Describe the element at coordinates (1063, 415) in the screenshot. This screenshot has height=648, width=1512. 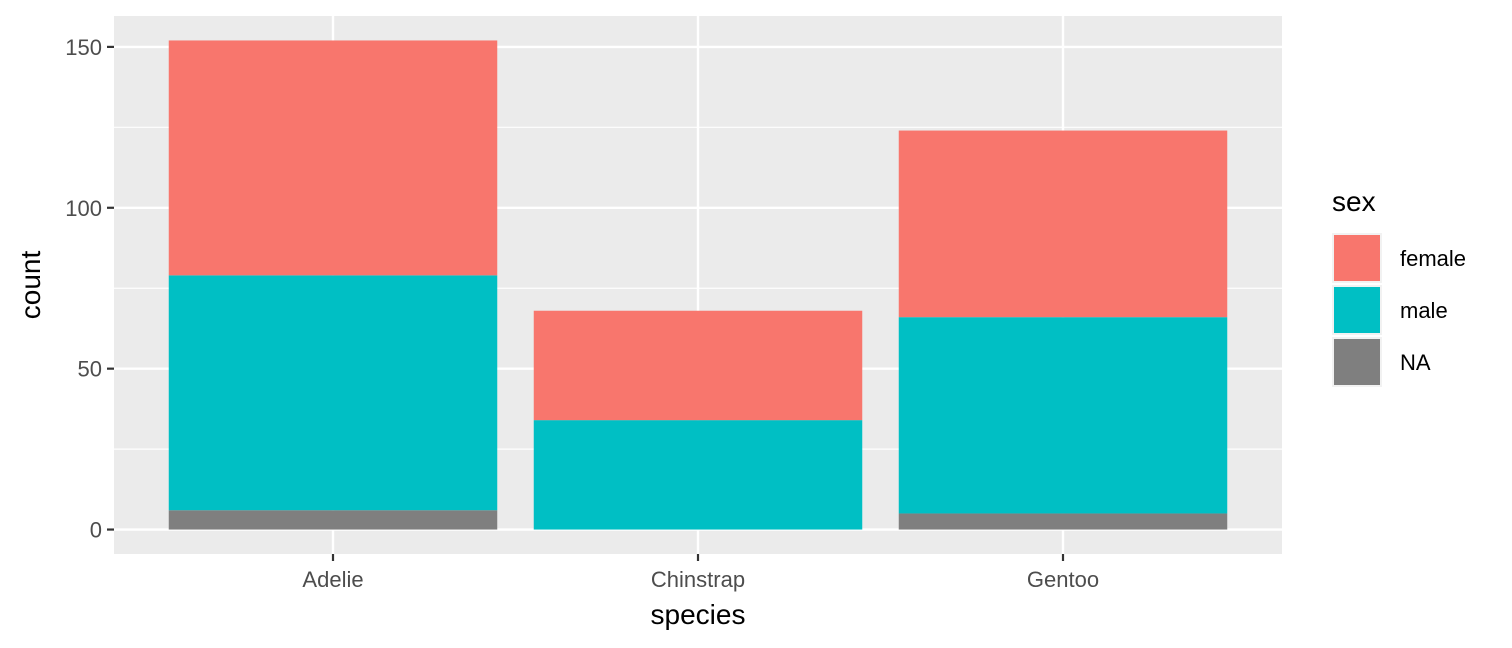
I see `bar-gentoo-male` at that location.